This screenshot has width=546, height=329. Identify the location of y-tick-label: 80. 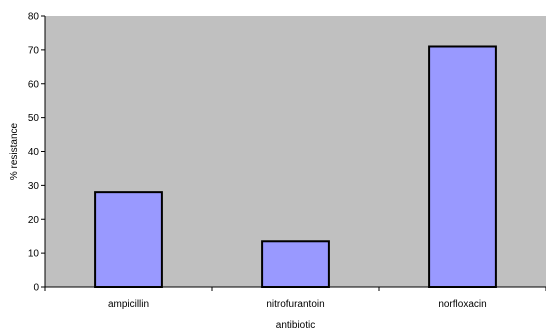
(34, 17).